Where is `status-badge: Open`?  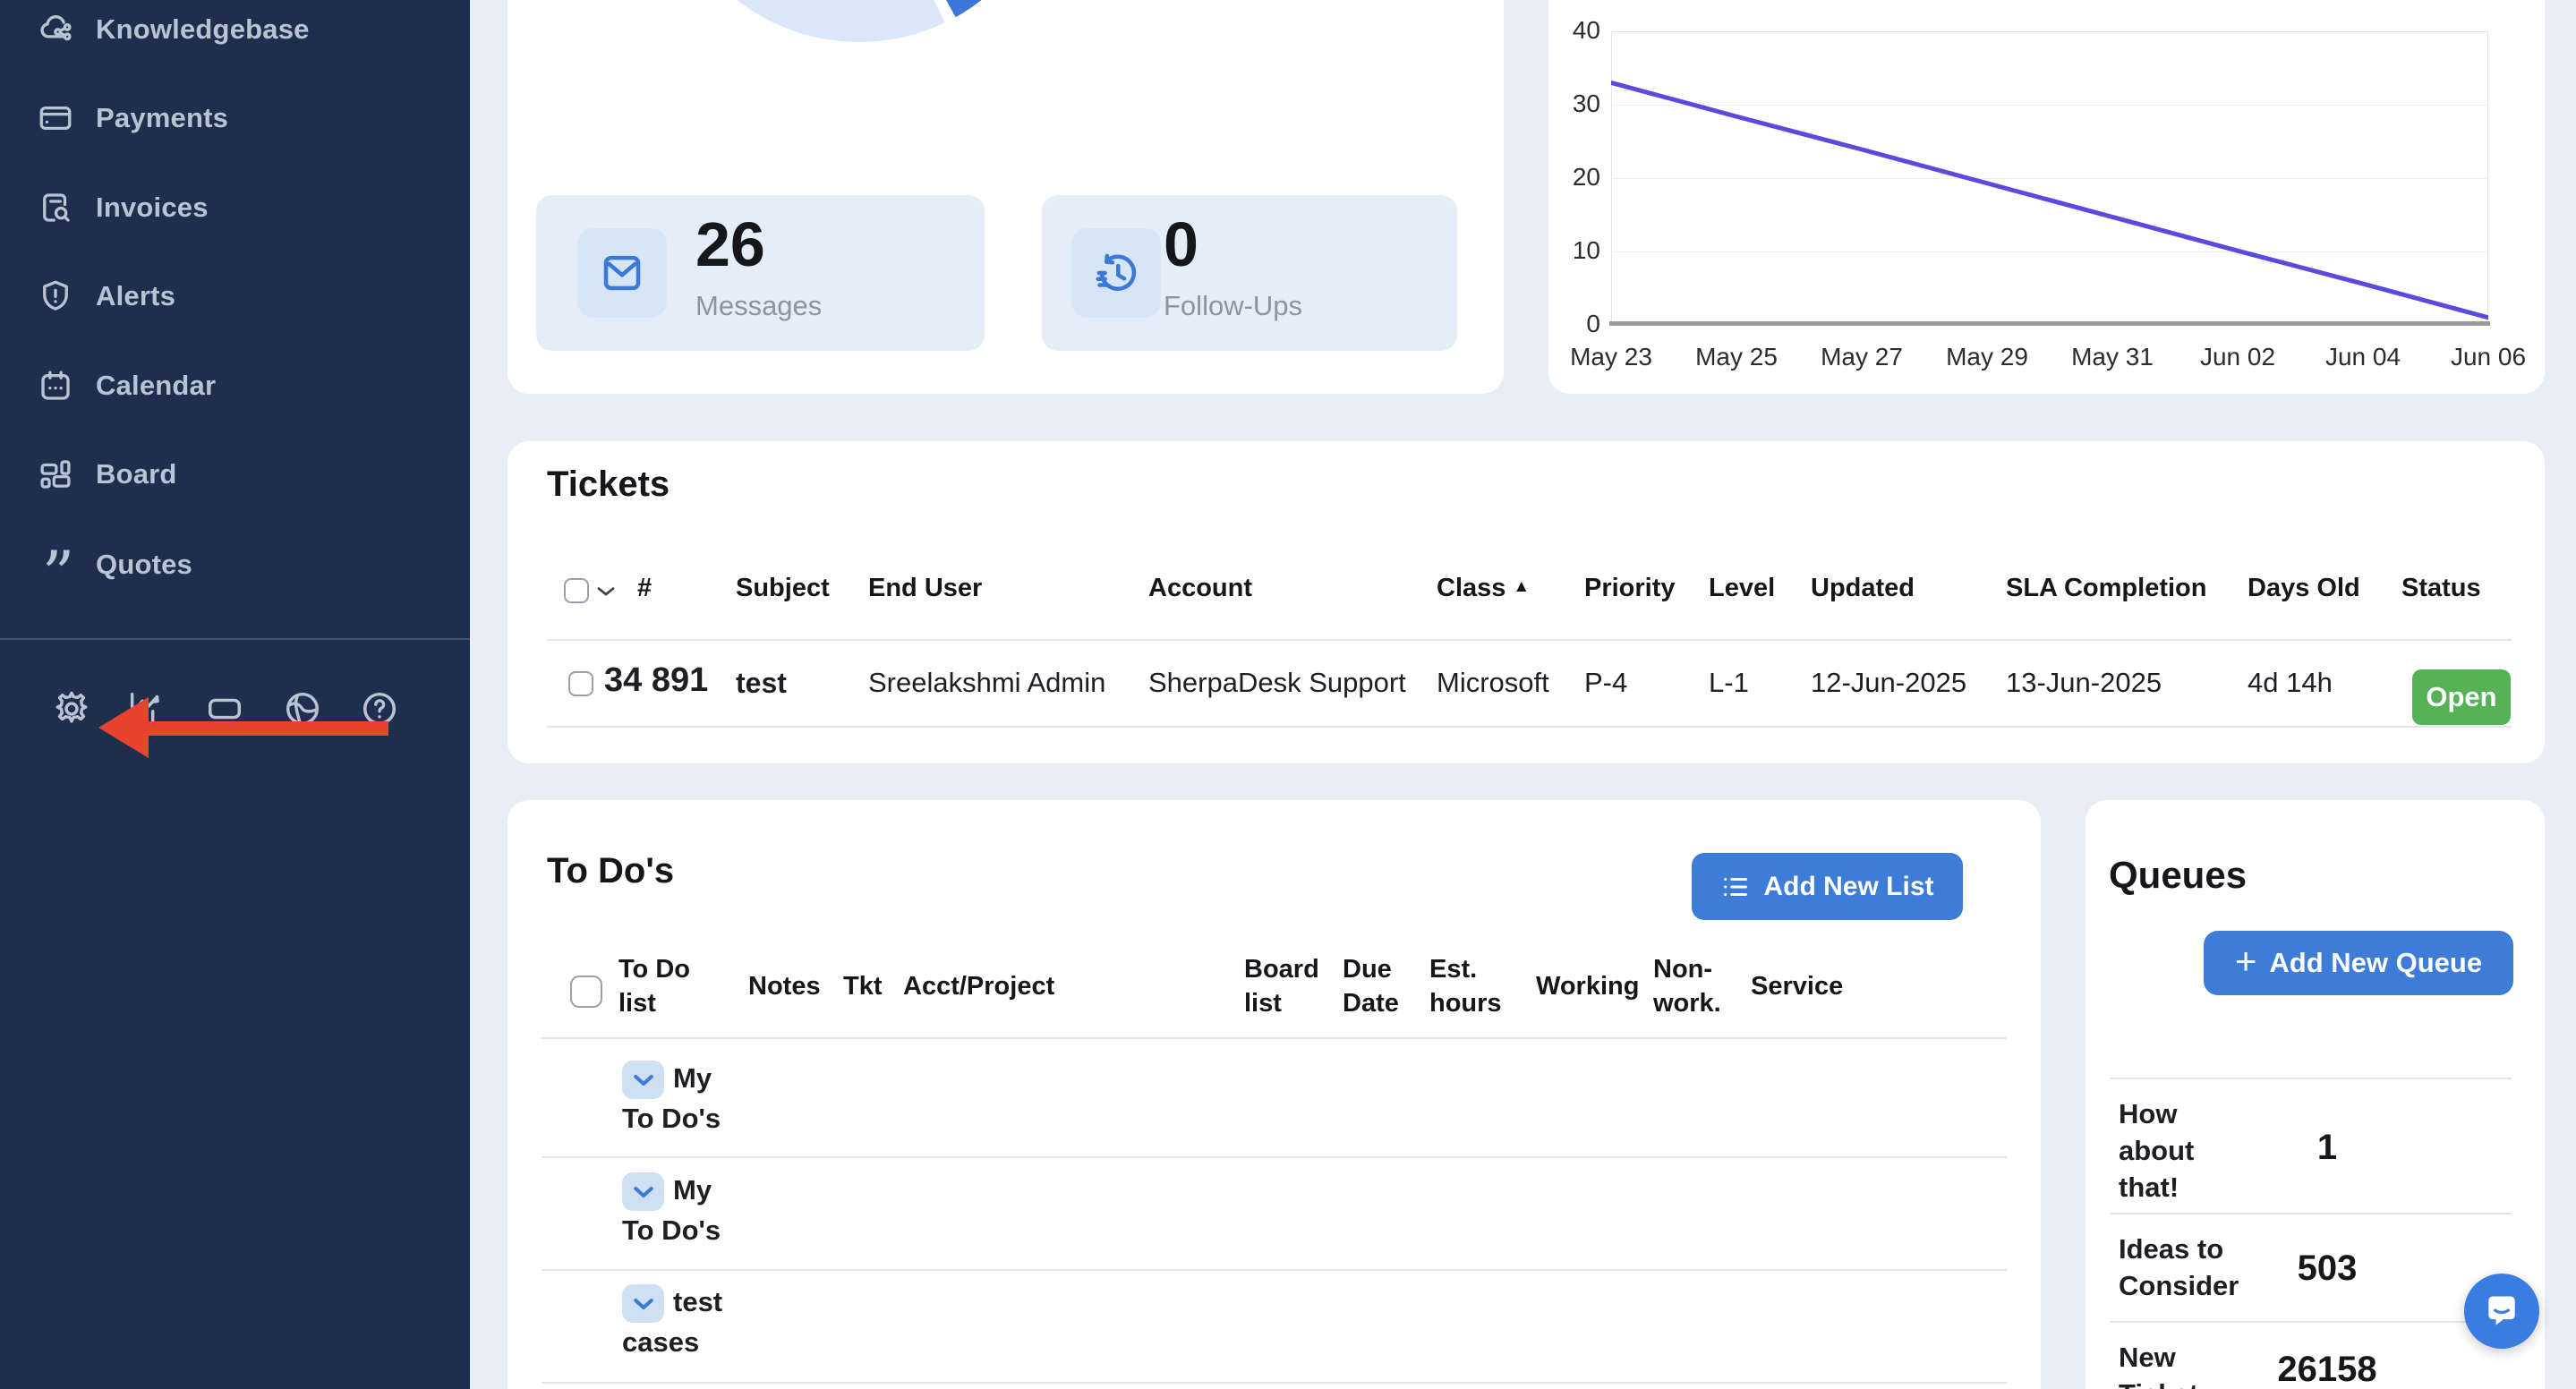 status-badge: Open is located at coordinates (2461, 697).